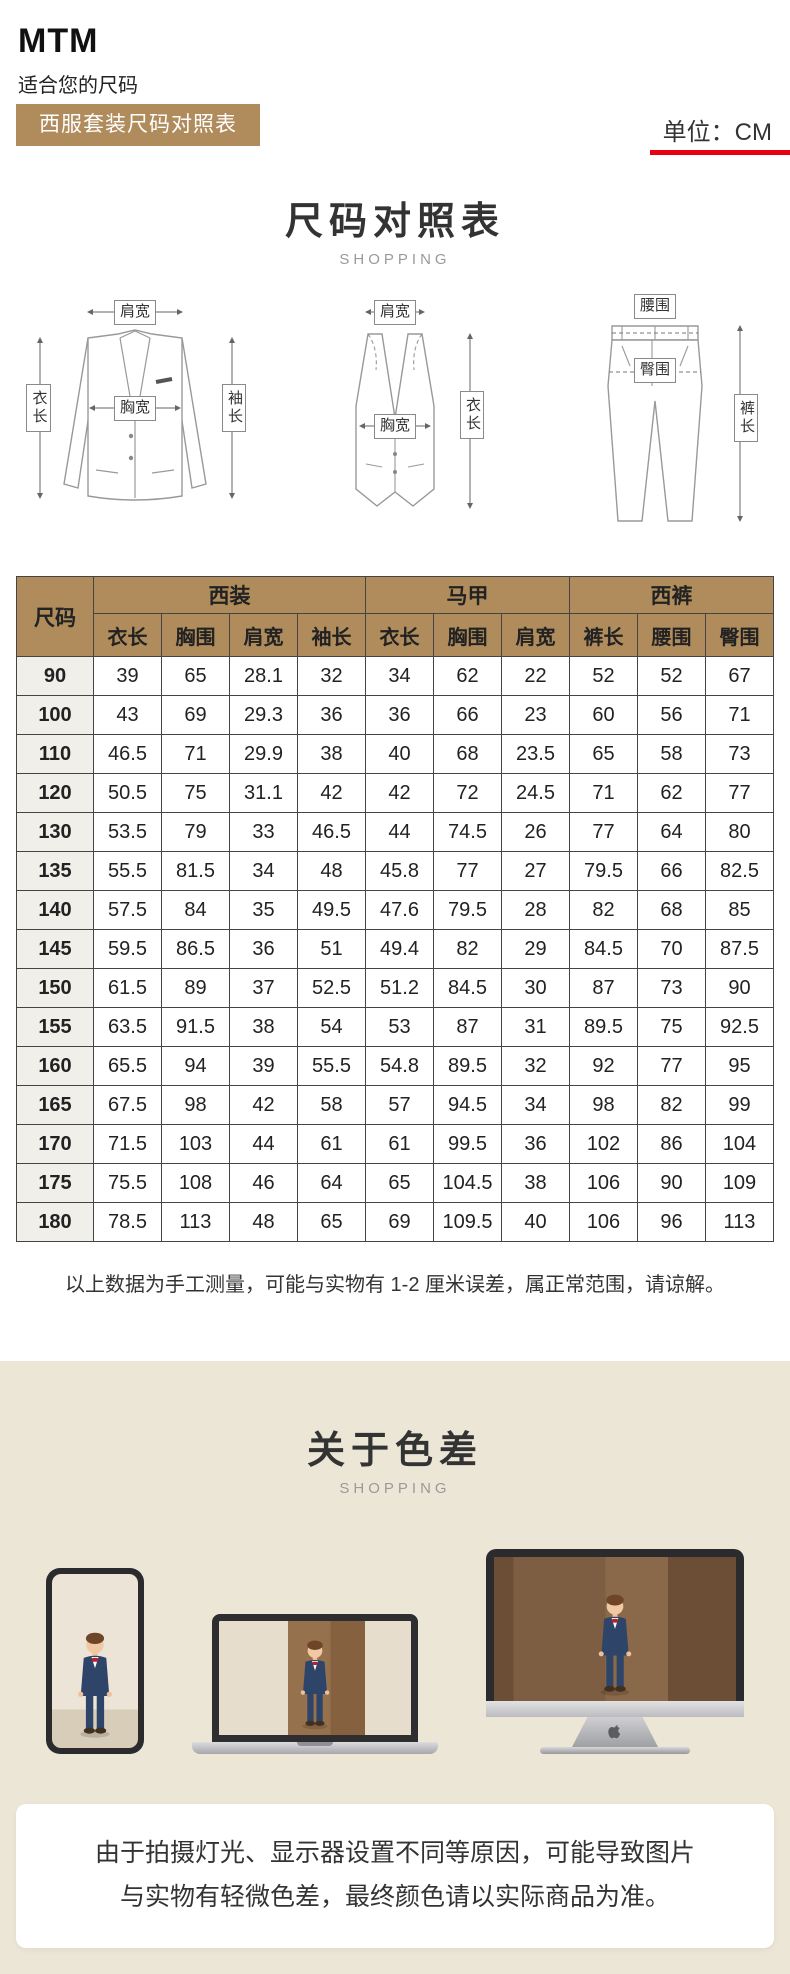  I want to click on measurement-cell: 84.5, so click(603, 949).